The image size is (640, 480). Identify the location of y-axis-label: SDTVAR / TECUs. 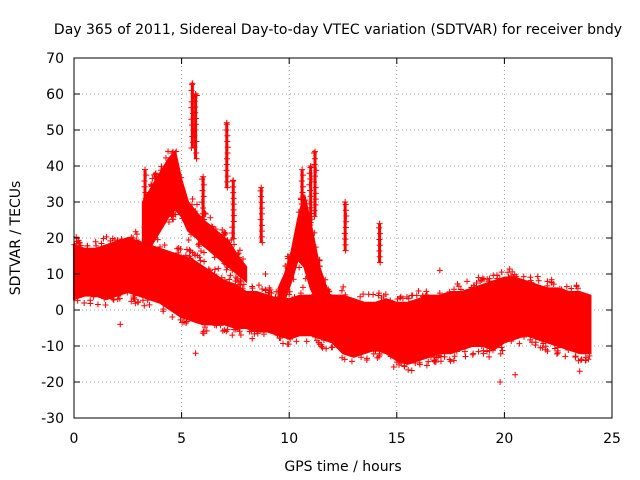
(16, 238).